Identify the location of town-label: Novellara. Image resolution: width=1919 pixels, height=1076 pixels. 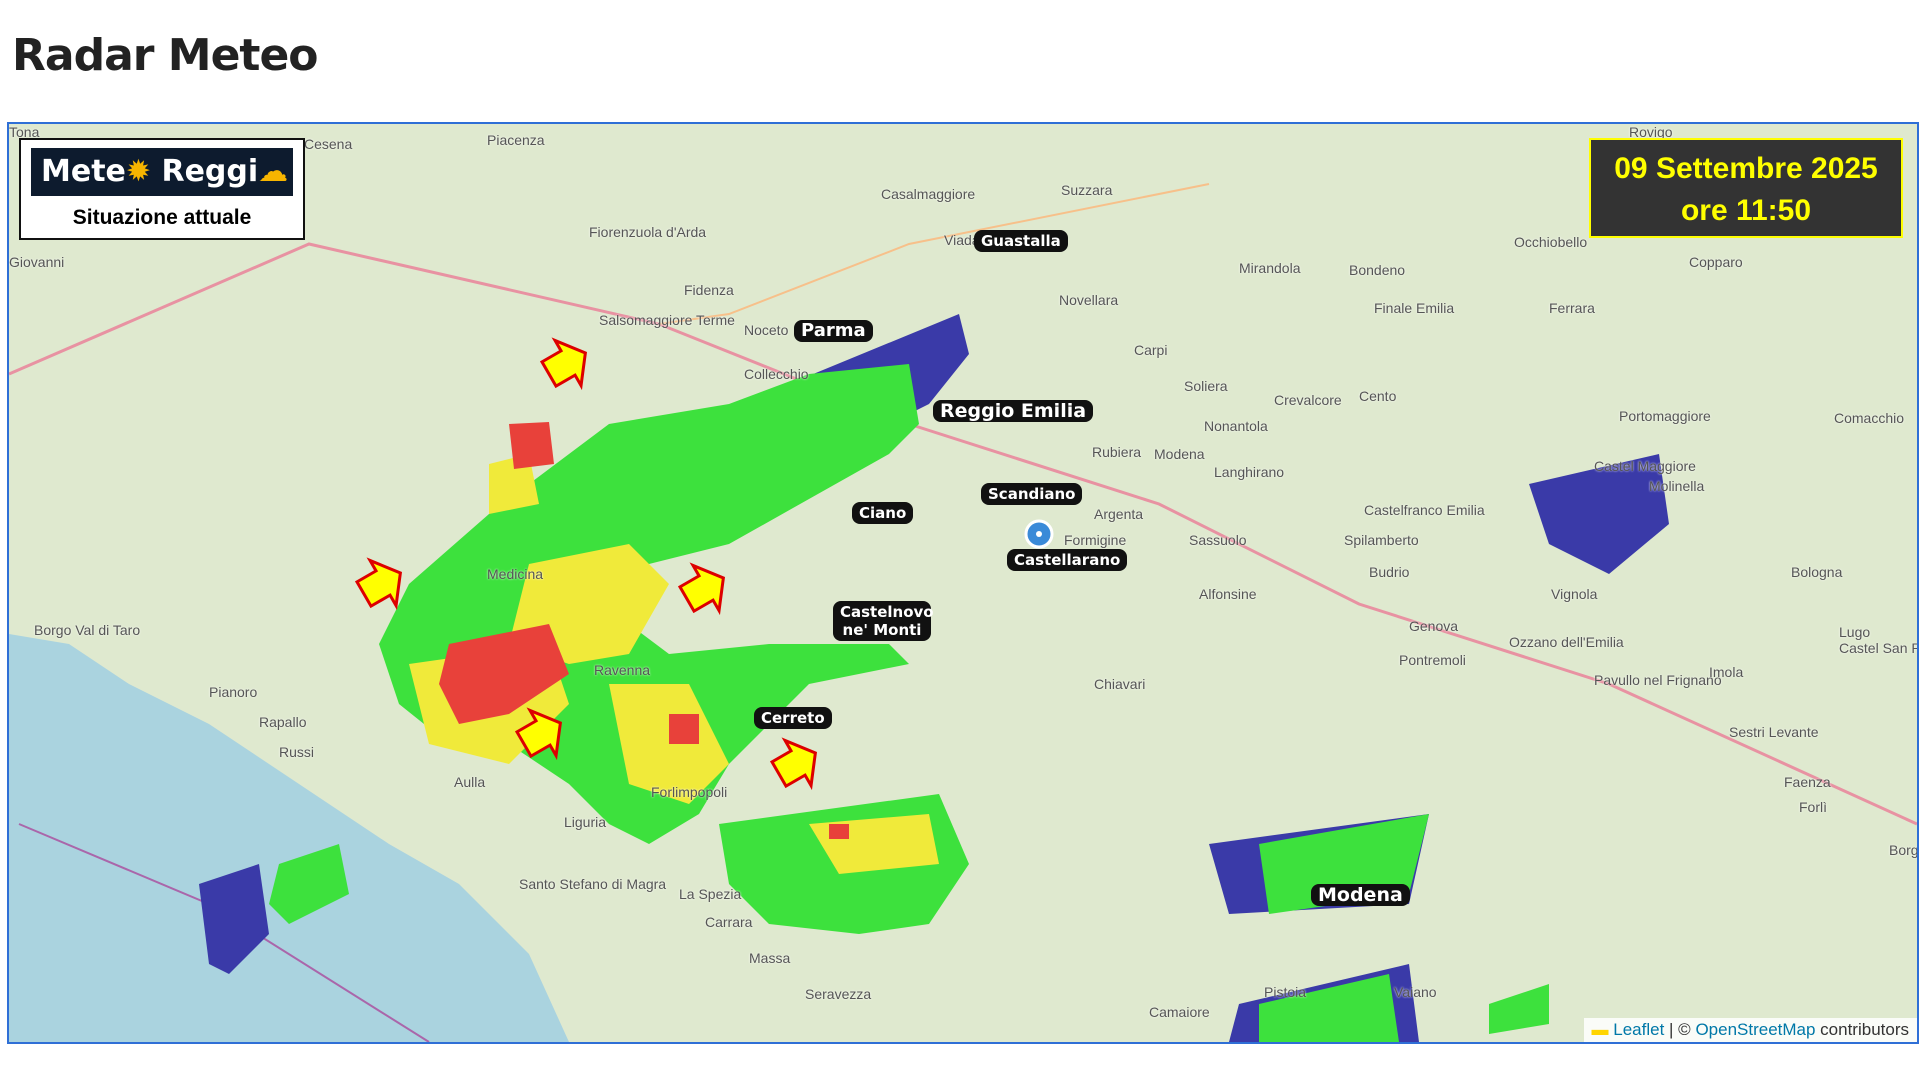
(1089, 300).